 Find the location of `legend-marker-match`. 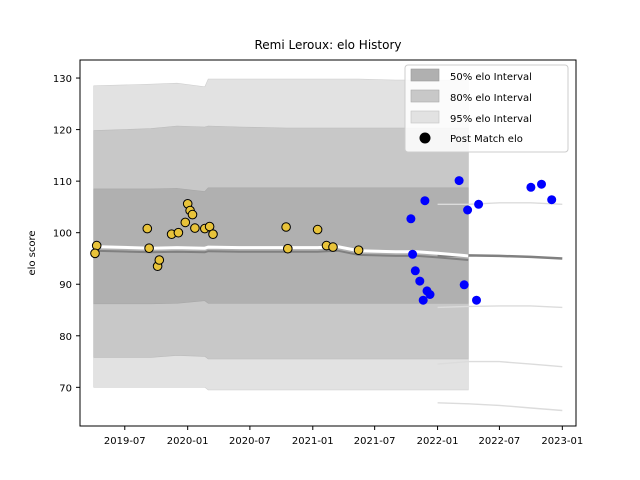

legend-marker-match is located at coordinates (425, 138).